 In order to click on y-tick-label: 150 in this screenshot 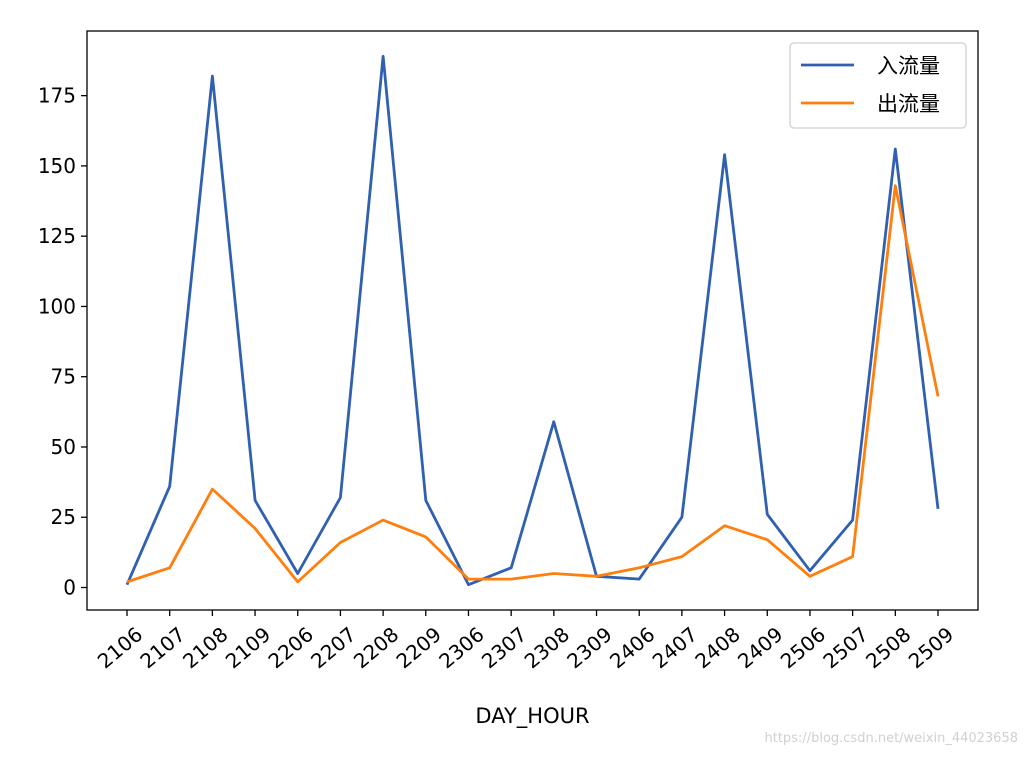, I will do `click(57, 166)`.